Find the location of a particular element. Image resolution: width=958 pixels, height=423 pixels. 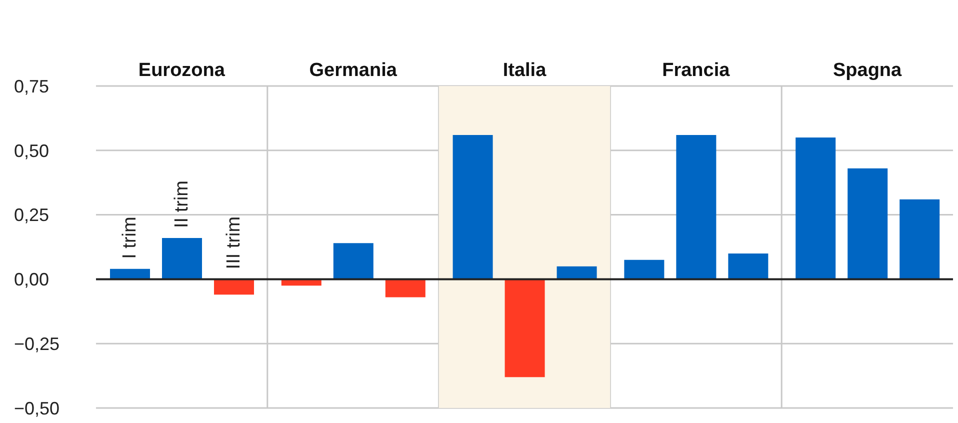

x-tick-label: Eurozona is located at coordinates (182, 70).